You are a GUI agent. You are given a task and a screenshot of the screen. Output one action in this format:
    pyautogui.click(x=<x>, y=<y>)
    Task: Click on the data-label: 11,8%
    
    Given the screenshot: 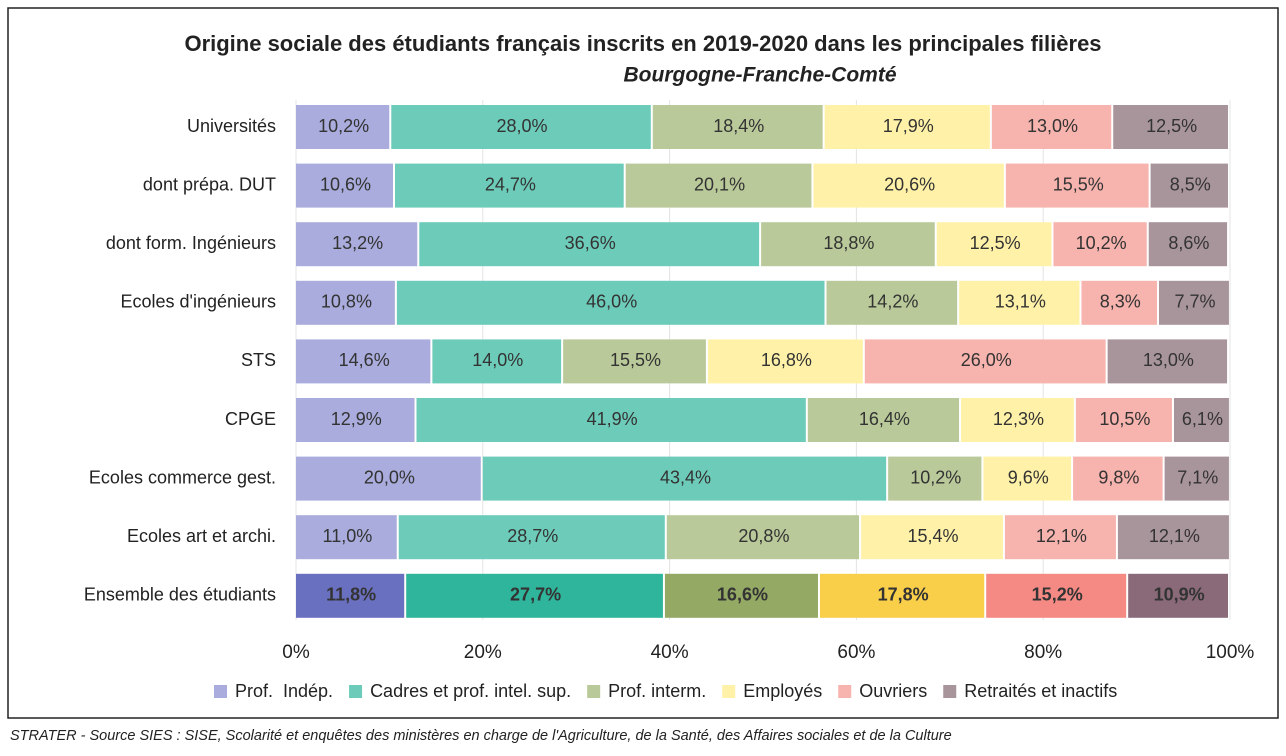 What is the action you would take?
    pyautogui.click(x=351, y=595)
    